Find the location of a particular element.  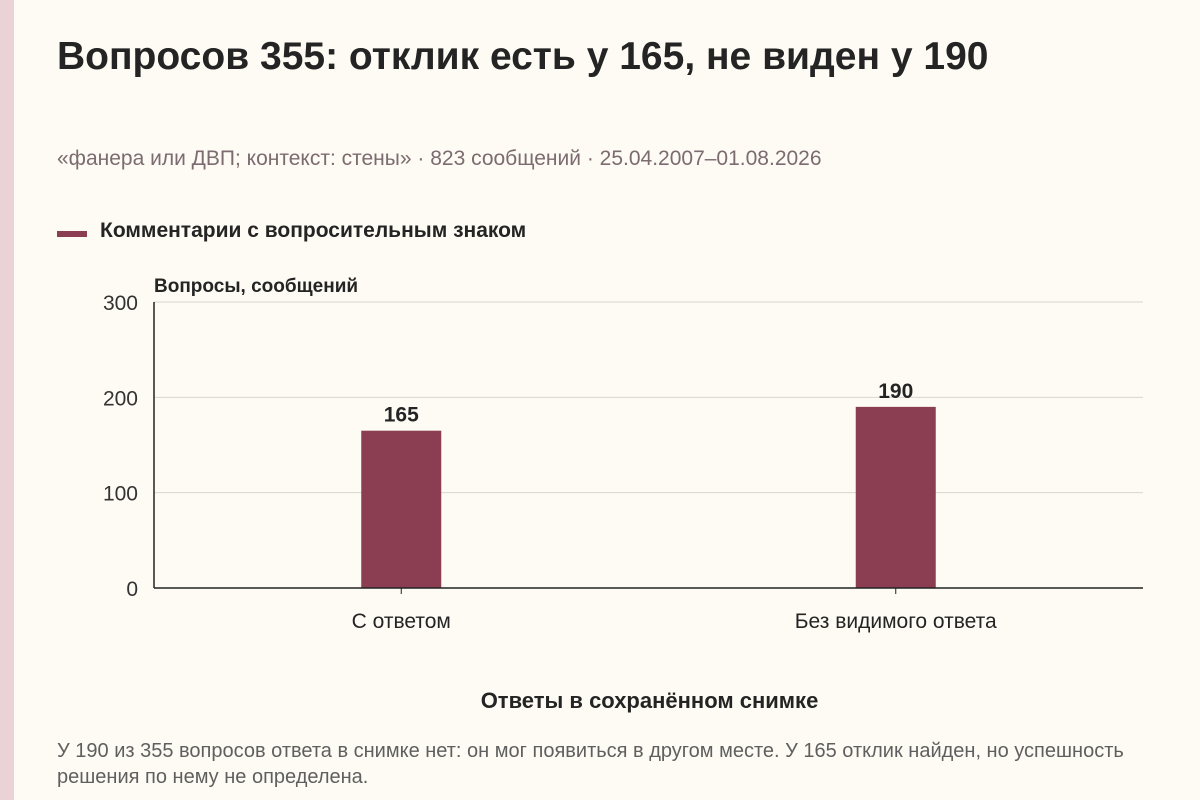

x-axis-label: Ответы в сохранённом снимке is located at coordinates (650, 700).